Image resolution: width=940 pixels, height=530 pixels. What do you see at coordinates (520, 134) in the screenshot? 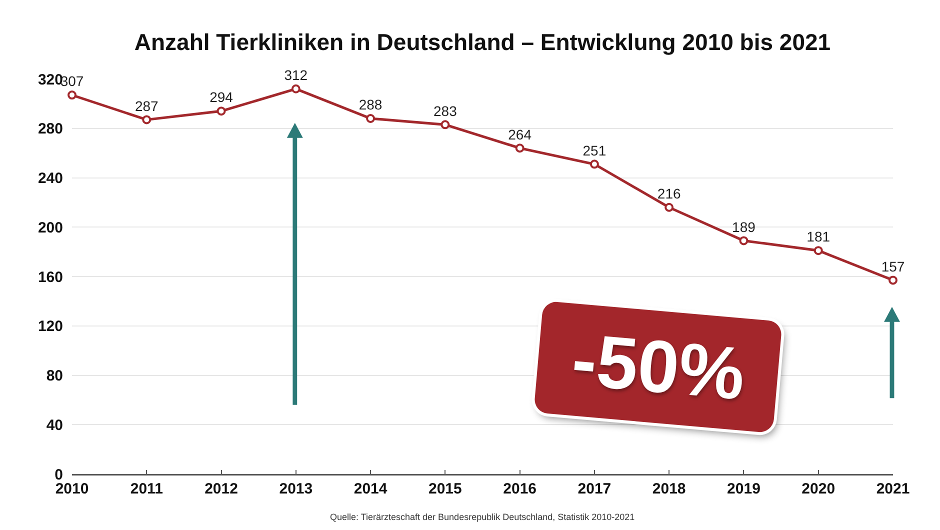
I see `data-label: 264` at bounding box center [520, 134].